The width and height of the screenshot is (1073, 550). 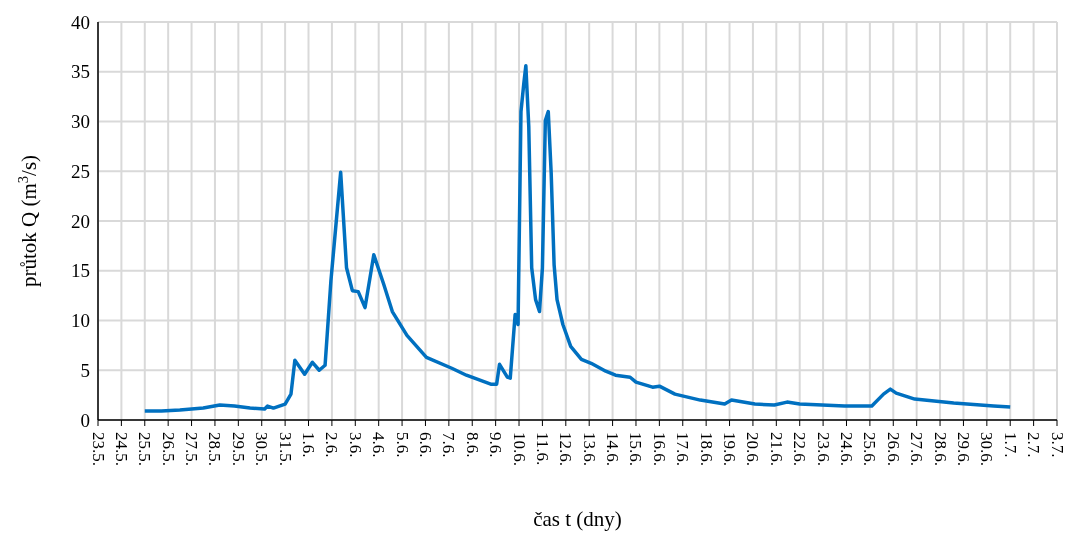 I want to click on x-tick-label: 18.6., so click(x=706, y=449).